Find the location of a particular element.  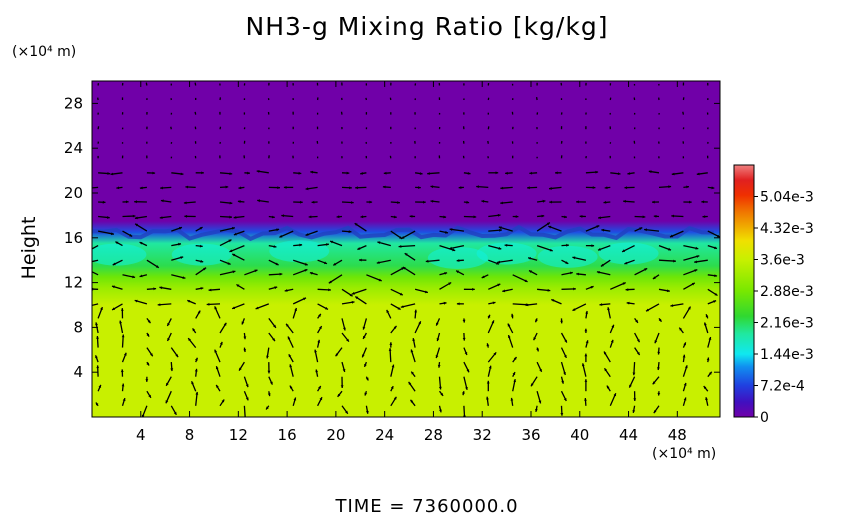

colorbar-tick-label: 1.44e-3 is located at coordinates (787, 355).